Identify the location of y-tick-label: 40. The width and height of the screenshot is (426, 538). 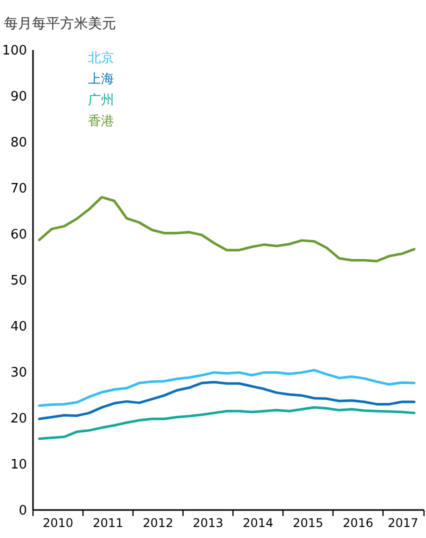
(18, 327).